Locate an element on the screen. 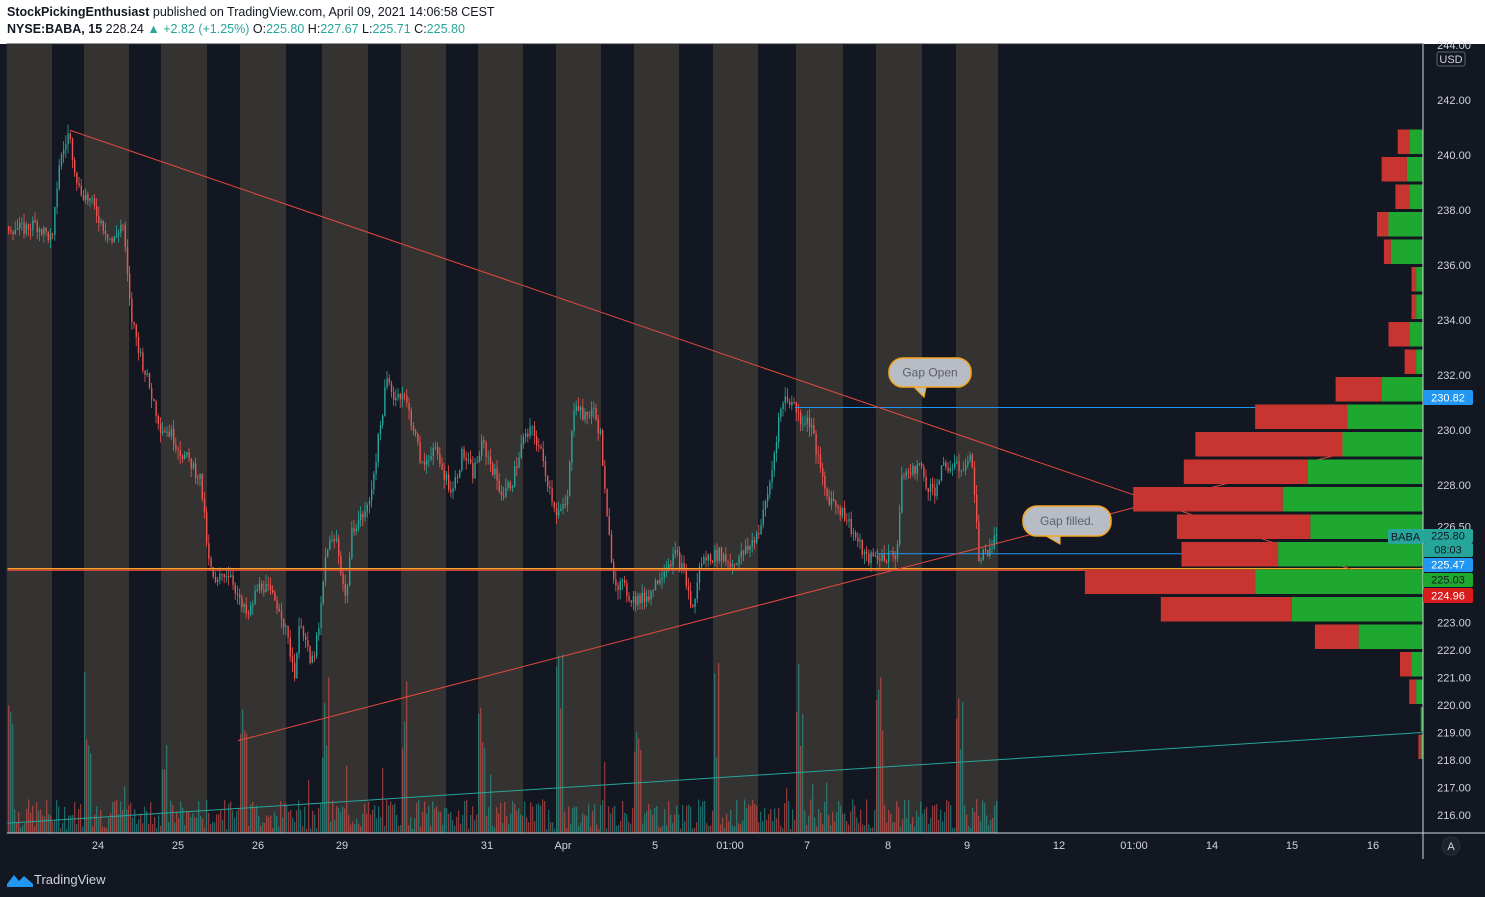 The height and width of the screenshot is (897, 1485). auto-scale-button is located at coordinates (1451, 846).